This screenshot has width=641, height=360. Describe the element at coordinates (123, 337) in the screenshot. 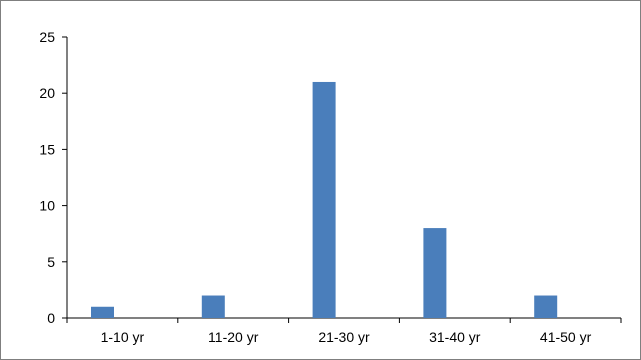

I see `x-category-label: 1-10 yr` at that location.